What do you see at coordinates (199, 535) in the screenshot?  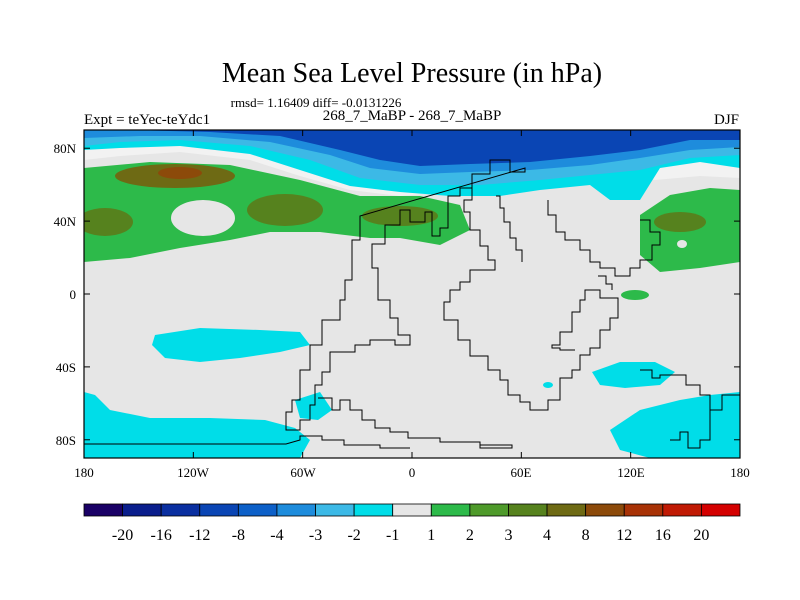 I see `colorbar-label: -12` at bounding box center [199, 535].